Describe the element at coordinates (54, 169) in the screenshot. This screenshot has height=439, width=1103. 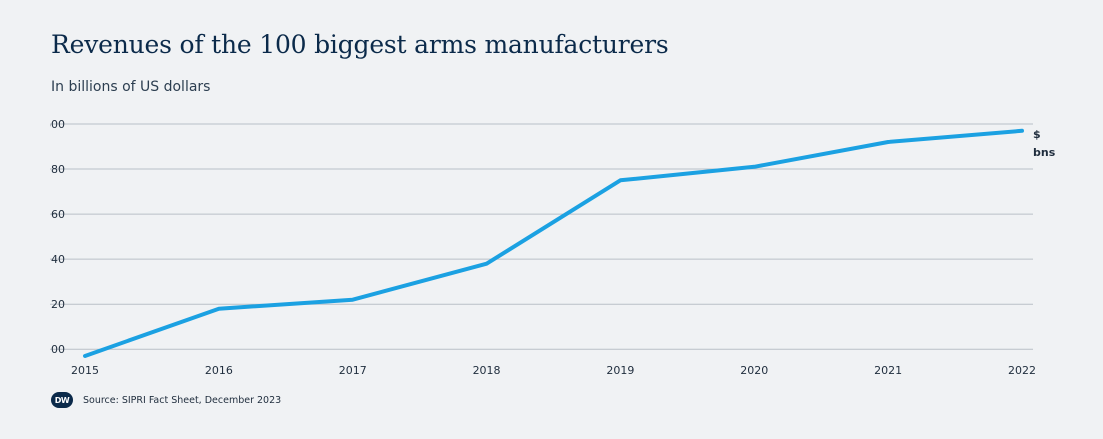
I see `y-tick-label-580: 580` at that location.